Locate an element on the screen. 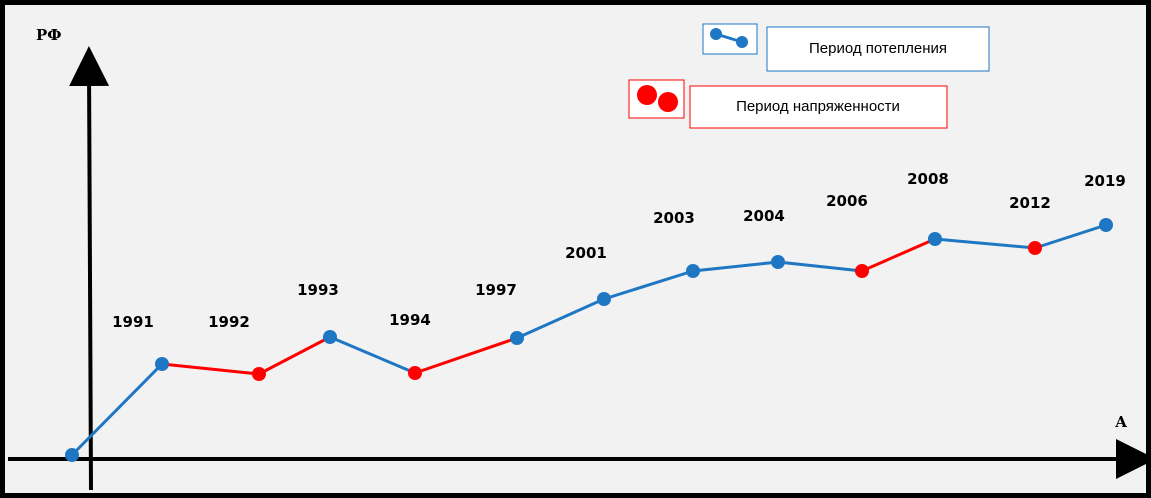  year-label: 2004 is located at coordinates (764, 216).